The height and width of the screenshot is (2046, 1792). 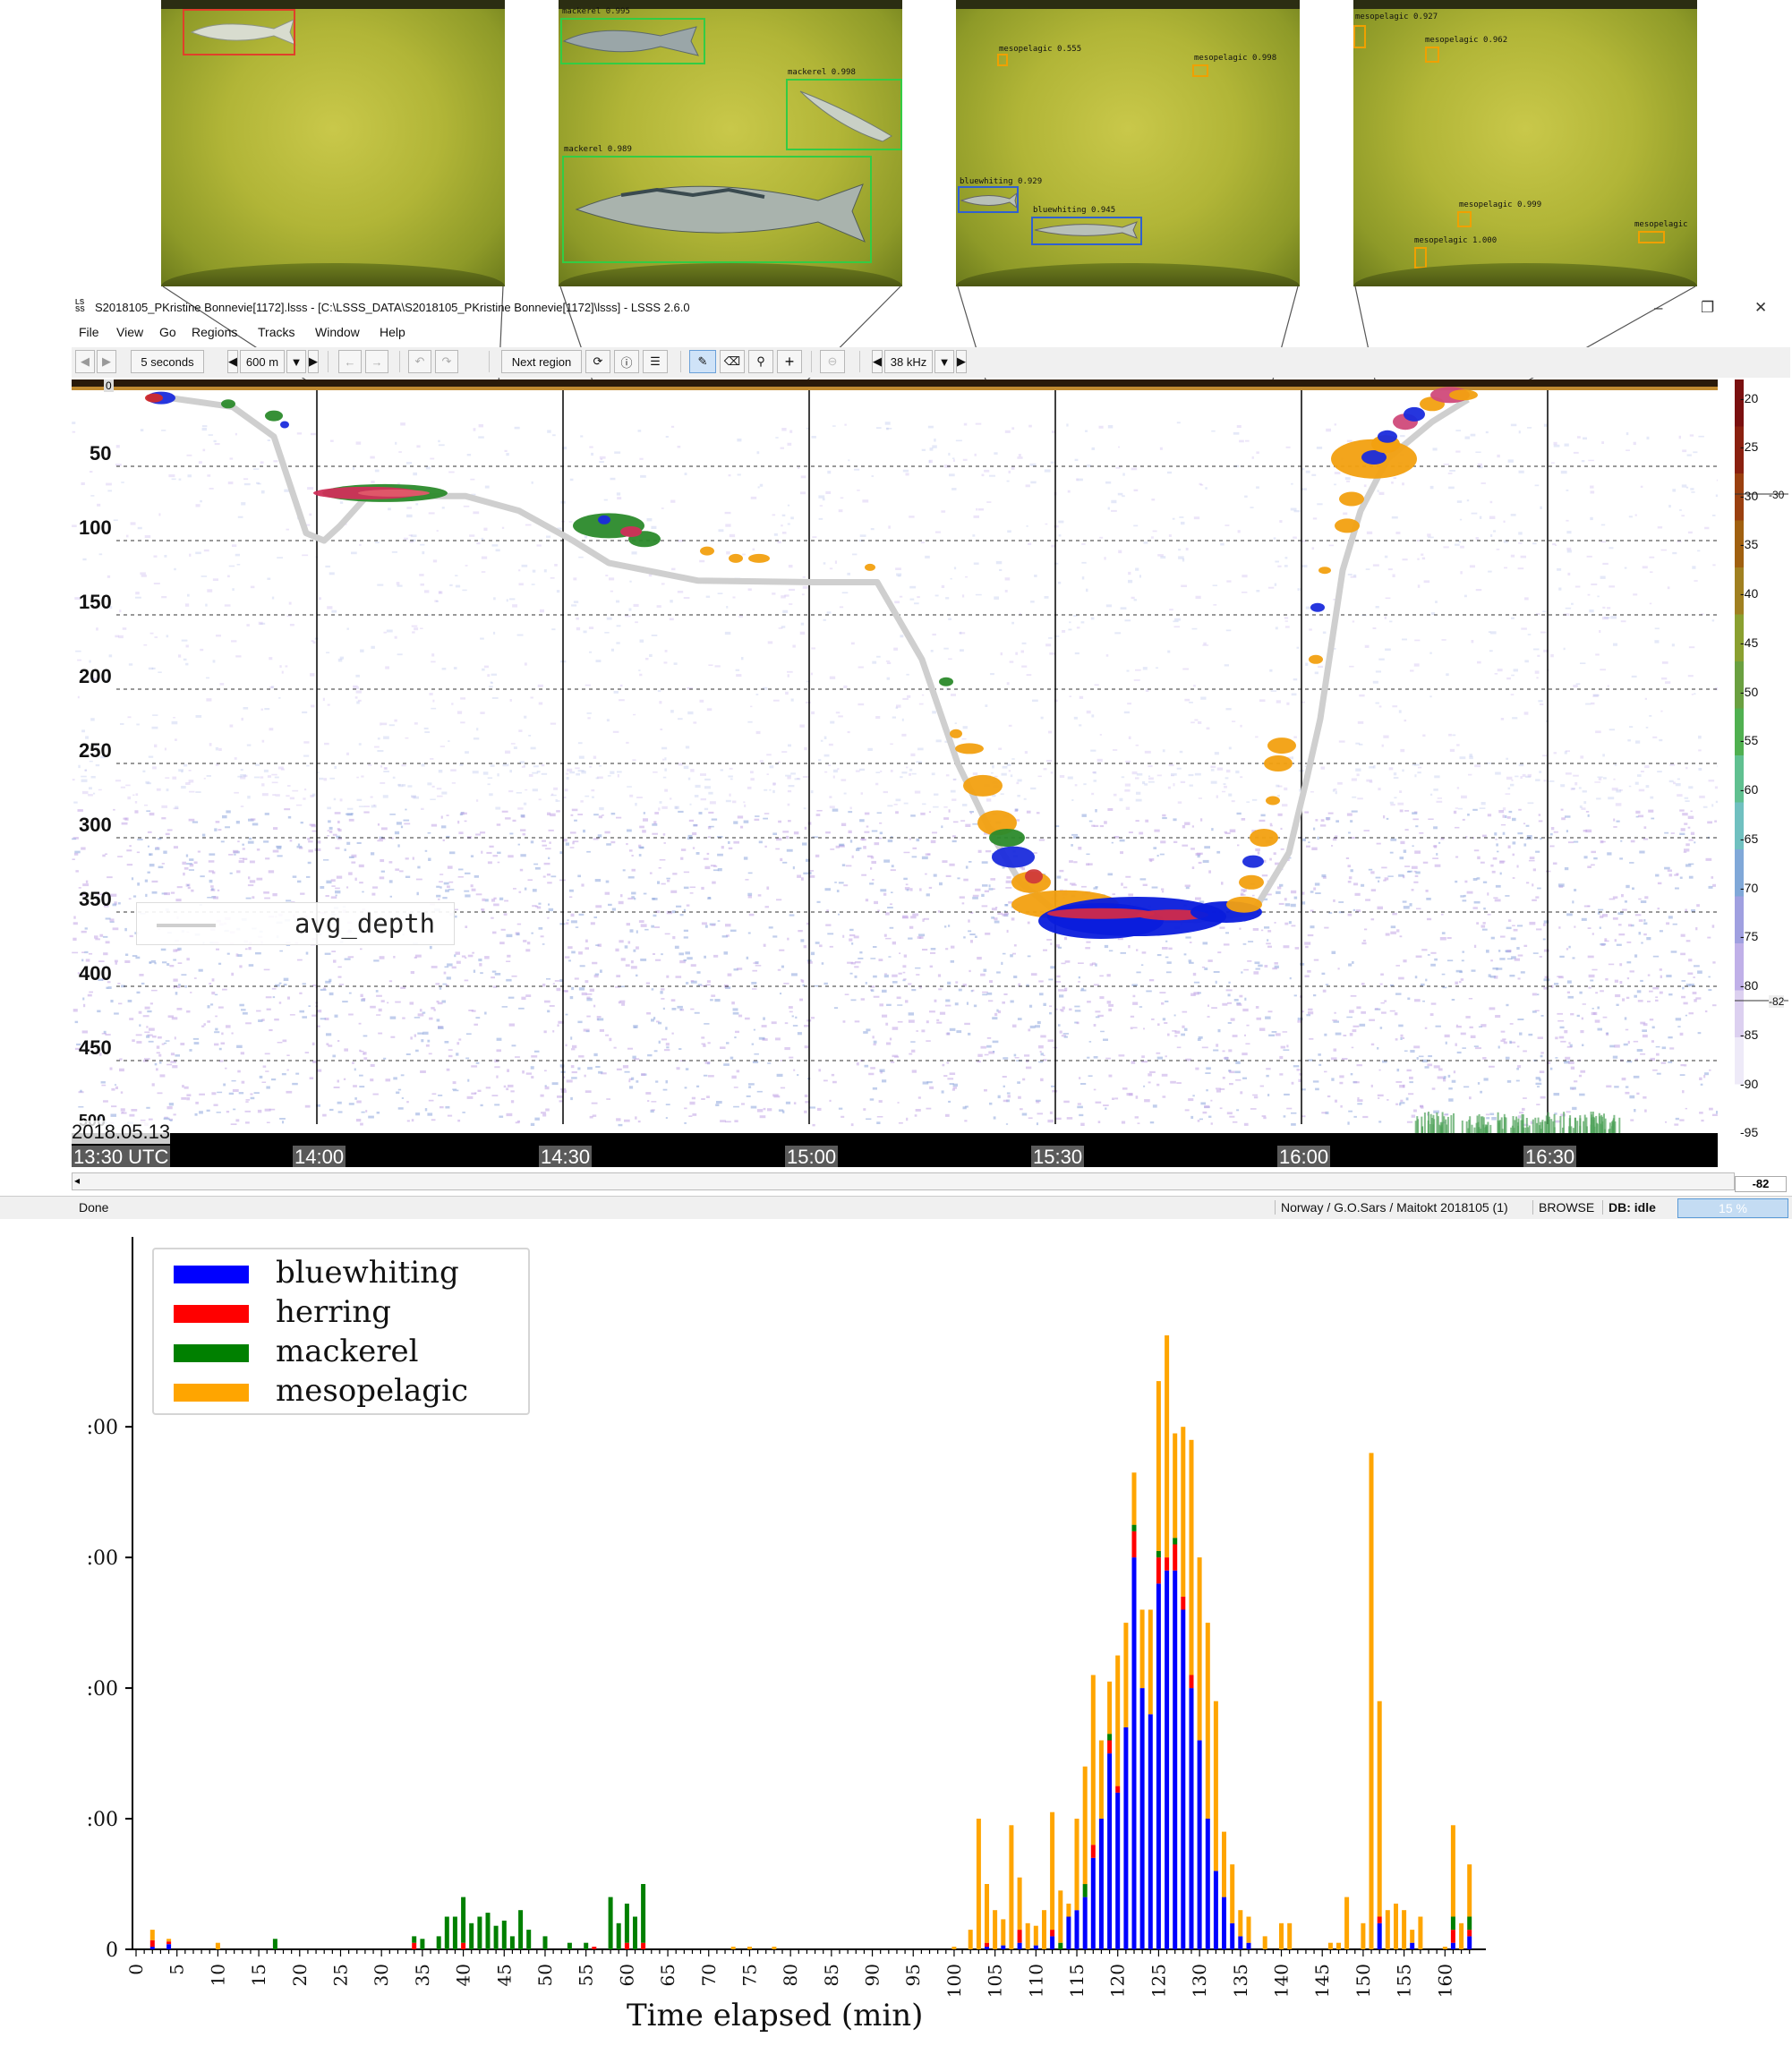 I want to click on step-back-icon: ◀, so click(x=85, y=361).